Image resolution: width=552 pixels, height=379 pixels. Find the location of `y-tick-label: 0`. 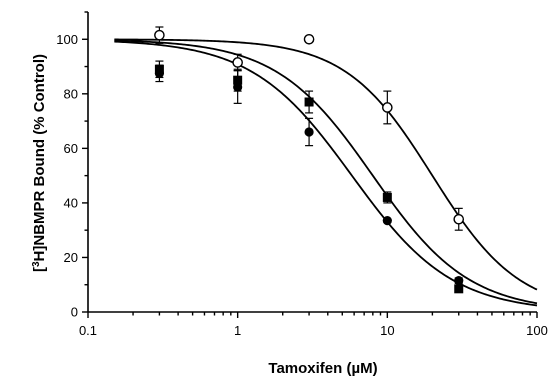

y-tick-label: 0 is located at coordinates (74, 312).